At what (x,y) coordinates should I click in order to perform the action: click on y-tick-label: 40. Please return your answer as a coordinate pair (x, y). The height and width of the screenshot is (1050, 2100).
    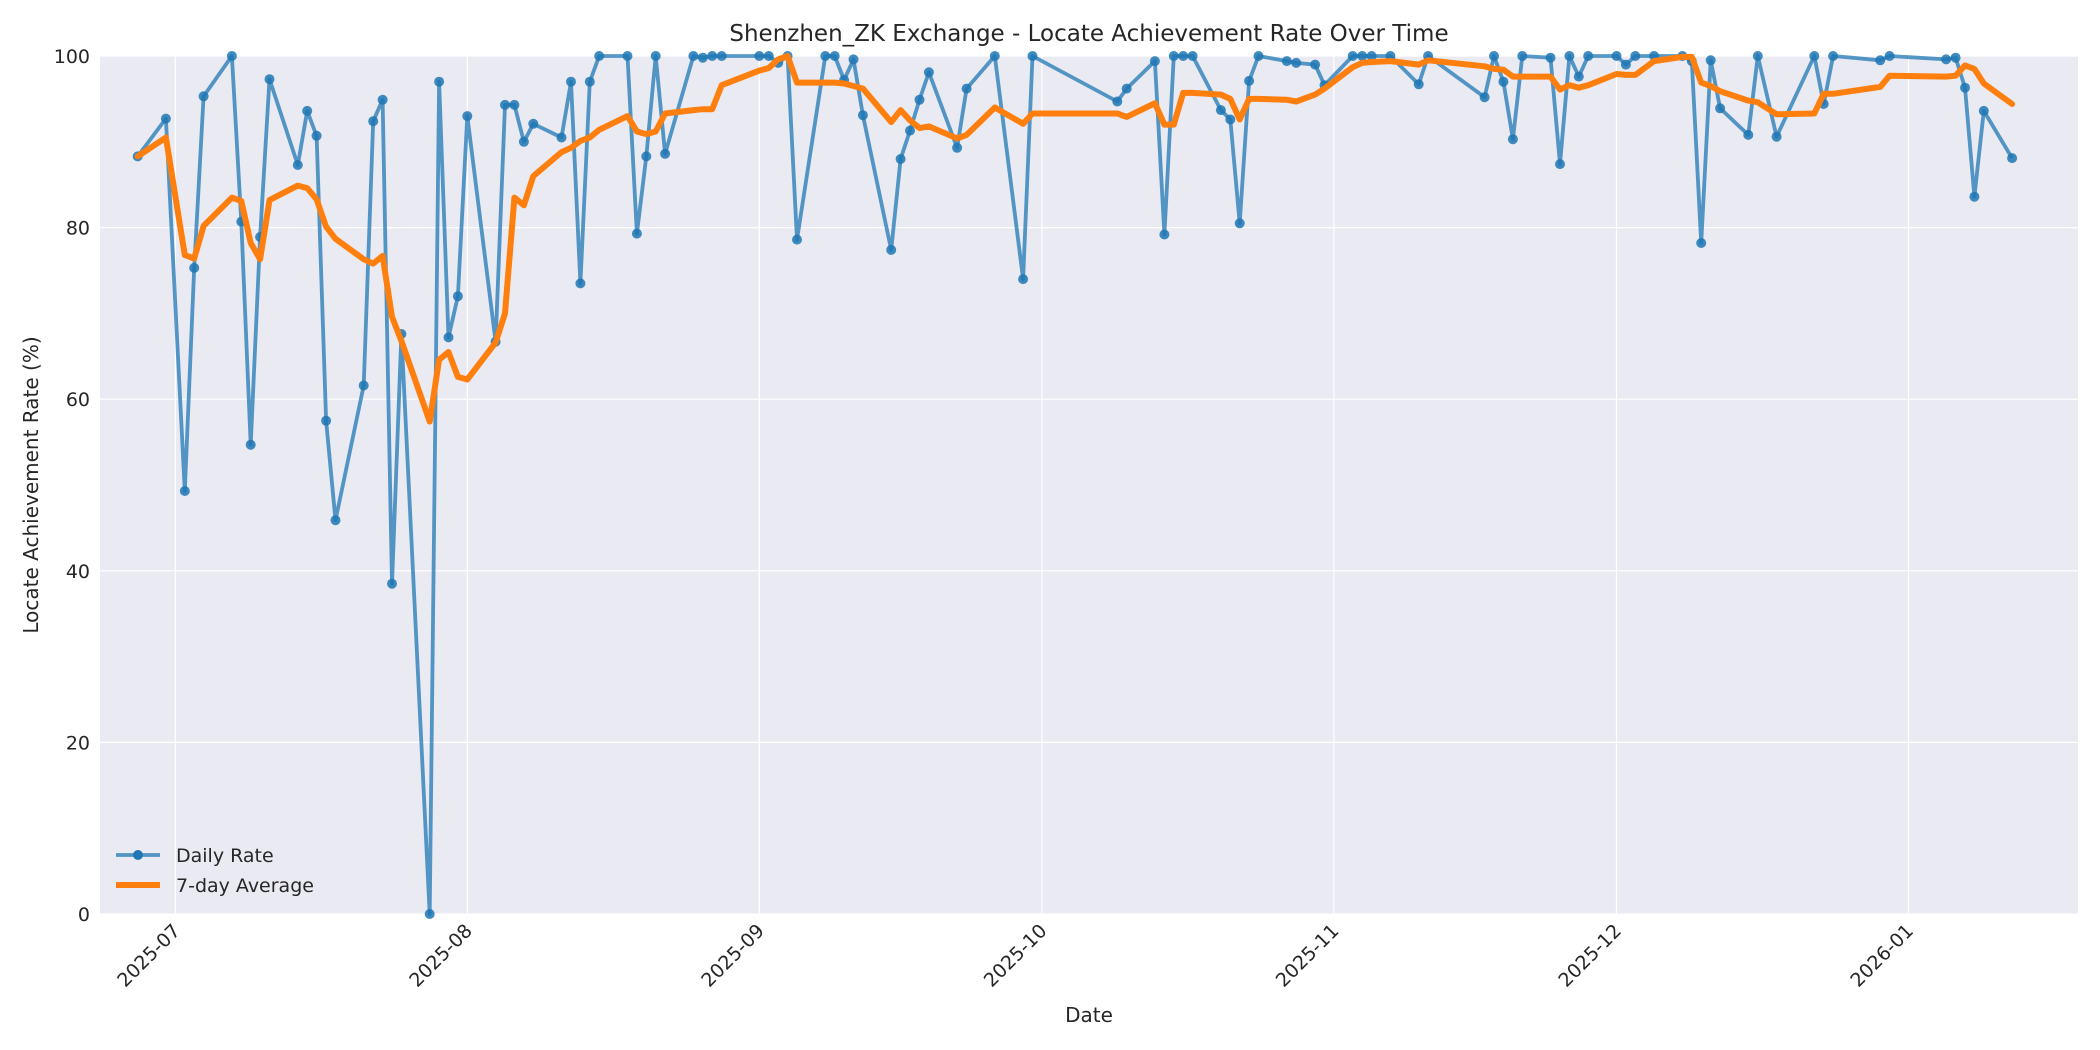
    Looking at the image, I should click on (78, 572).